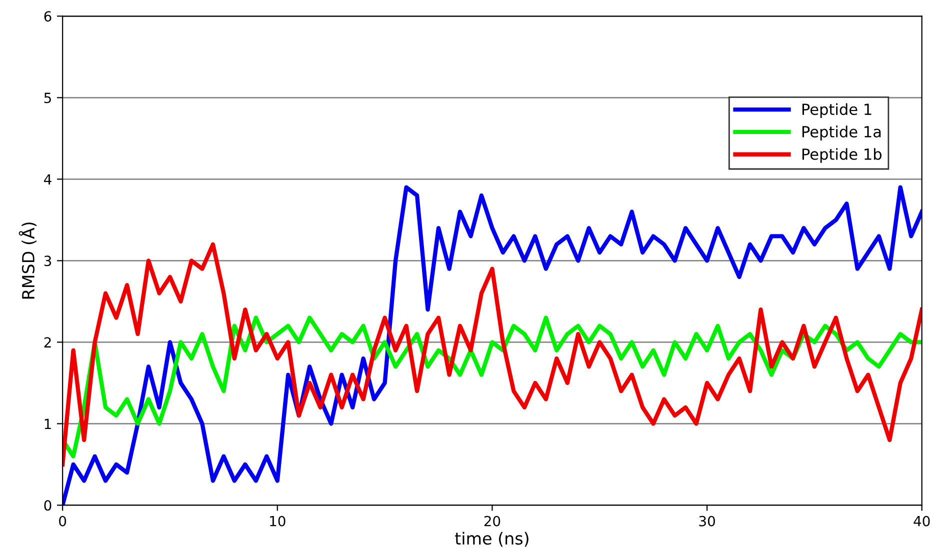 This screenshot has height=557, width=934. Describe the element at coordinates (491, 539) in the screenshot. I see `x-axis-title: time (ns)` at that location.